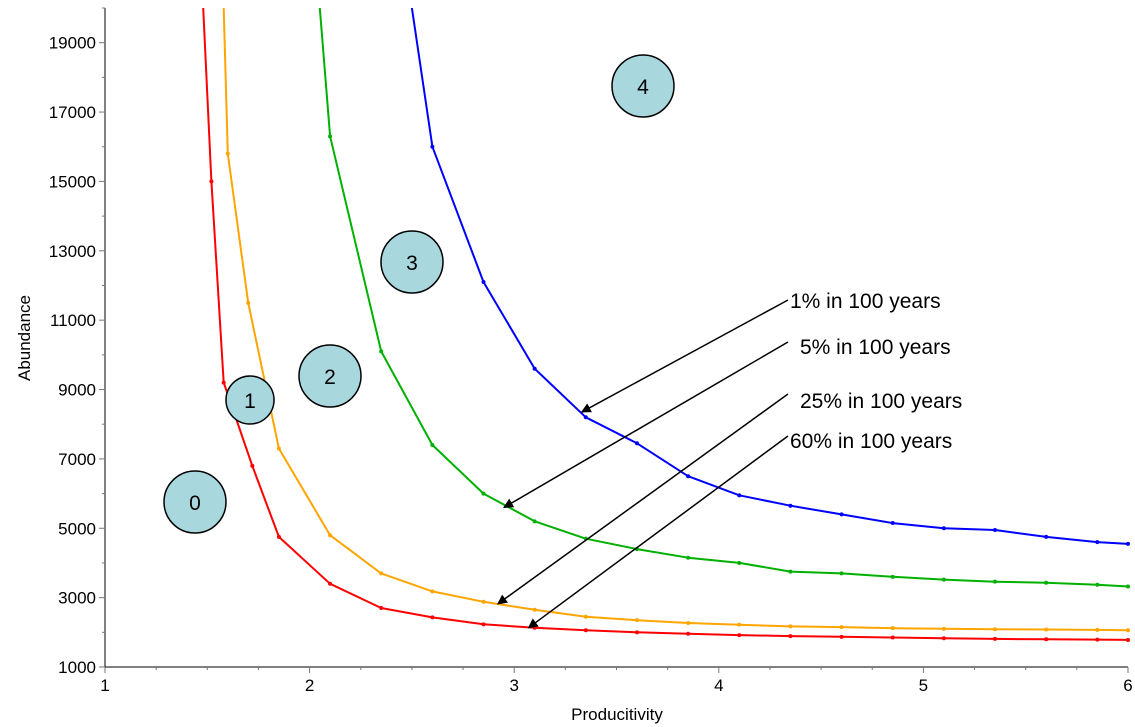 Image resolution: width=1135 pixels, height=727 pixels. Describe the element at coordinates (1127, 685) in the screenshot. I see `x-tick-label: 6` at that location.